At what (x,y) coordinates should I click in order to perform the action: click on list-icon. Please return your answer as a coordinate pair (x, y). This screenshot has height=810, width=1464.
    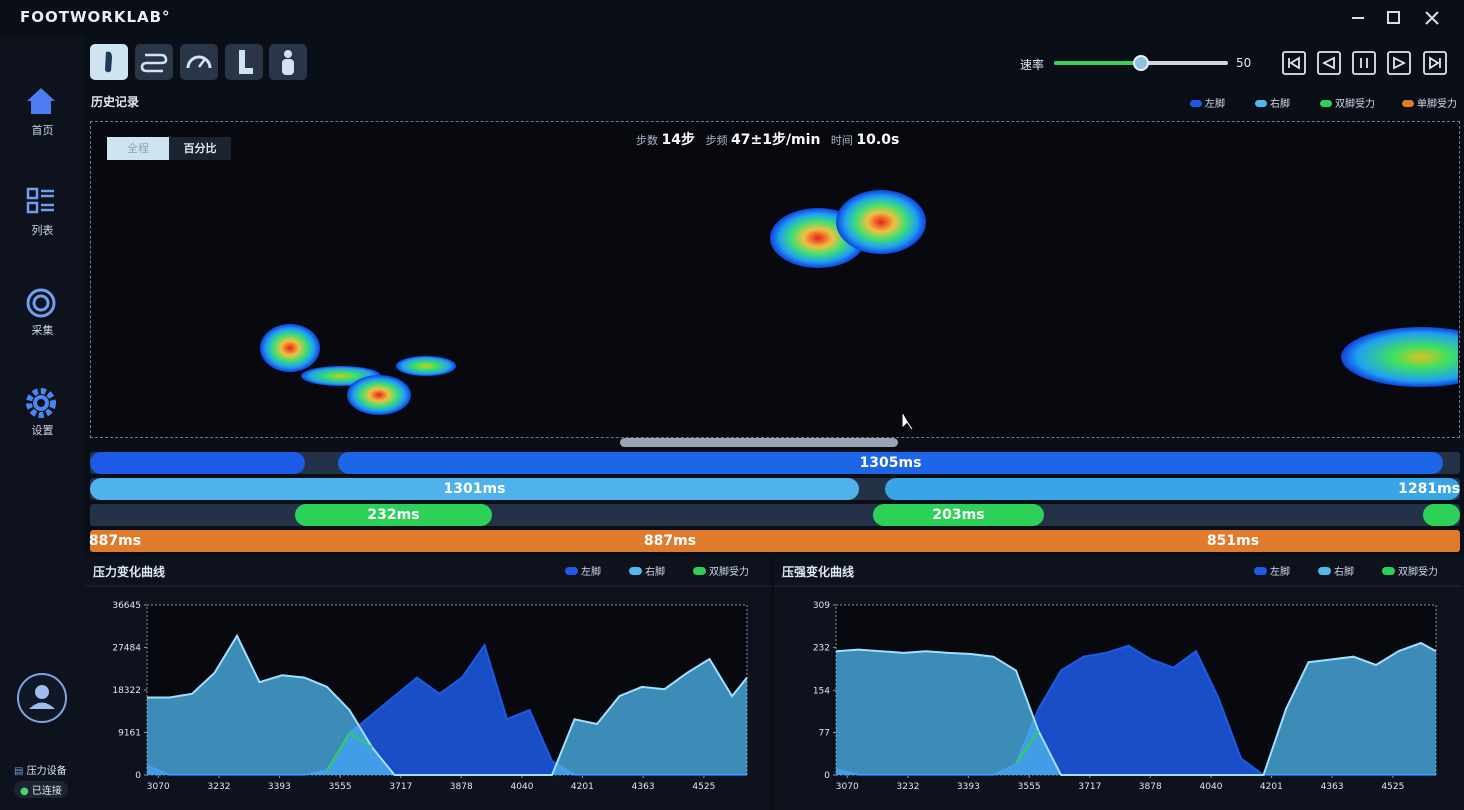
    Looking at the image, I should click on (41, 201).